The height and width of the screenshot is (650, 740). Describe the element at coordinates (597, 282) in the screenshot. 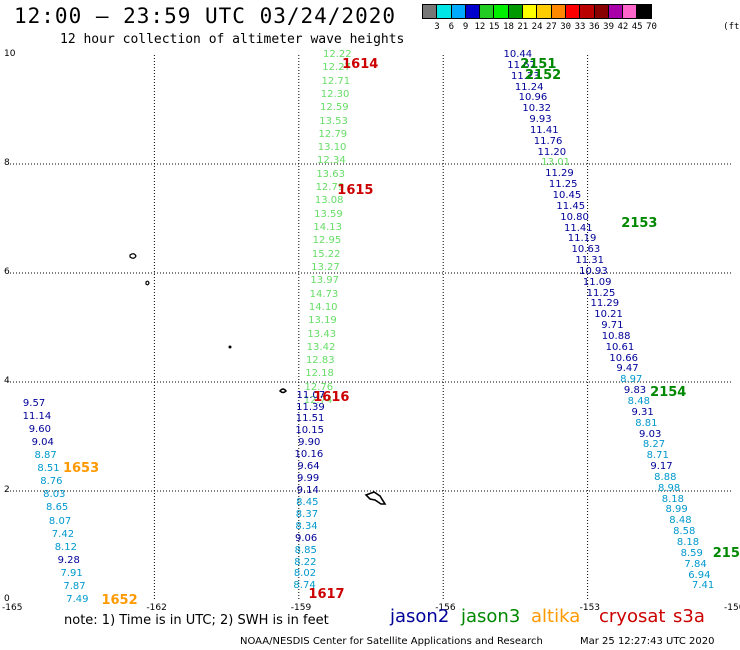

I see `swh-value: 11.09` at that location.